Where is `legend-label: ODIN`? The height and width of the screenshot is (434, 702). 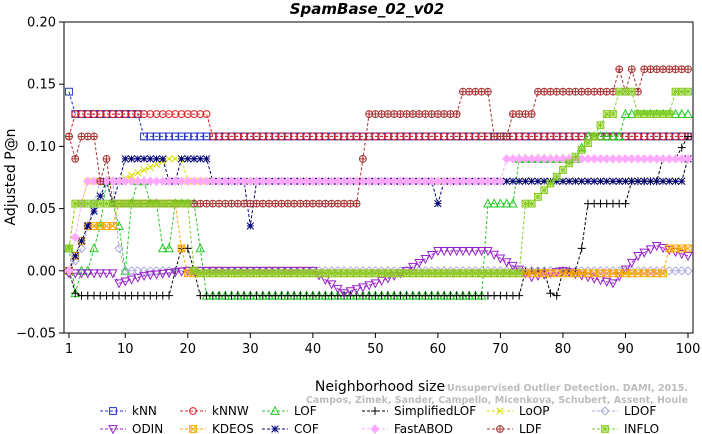
legend-label: ODIN is located at coordinates (147, 428).